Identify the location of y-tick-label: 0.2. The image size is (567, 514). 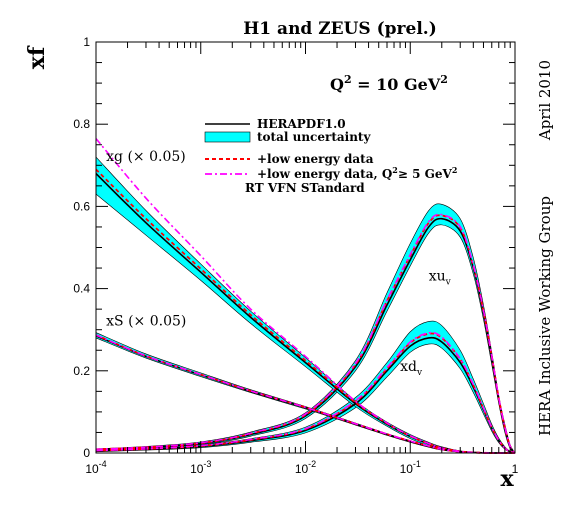
(81, 371).